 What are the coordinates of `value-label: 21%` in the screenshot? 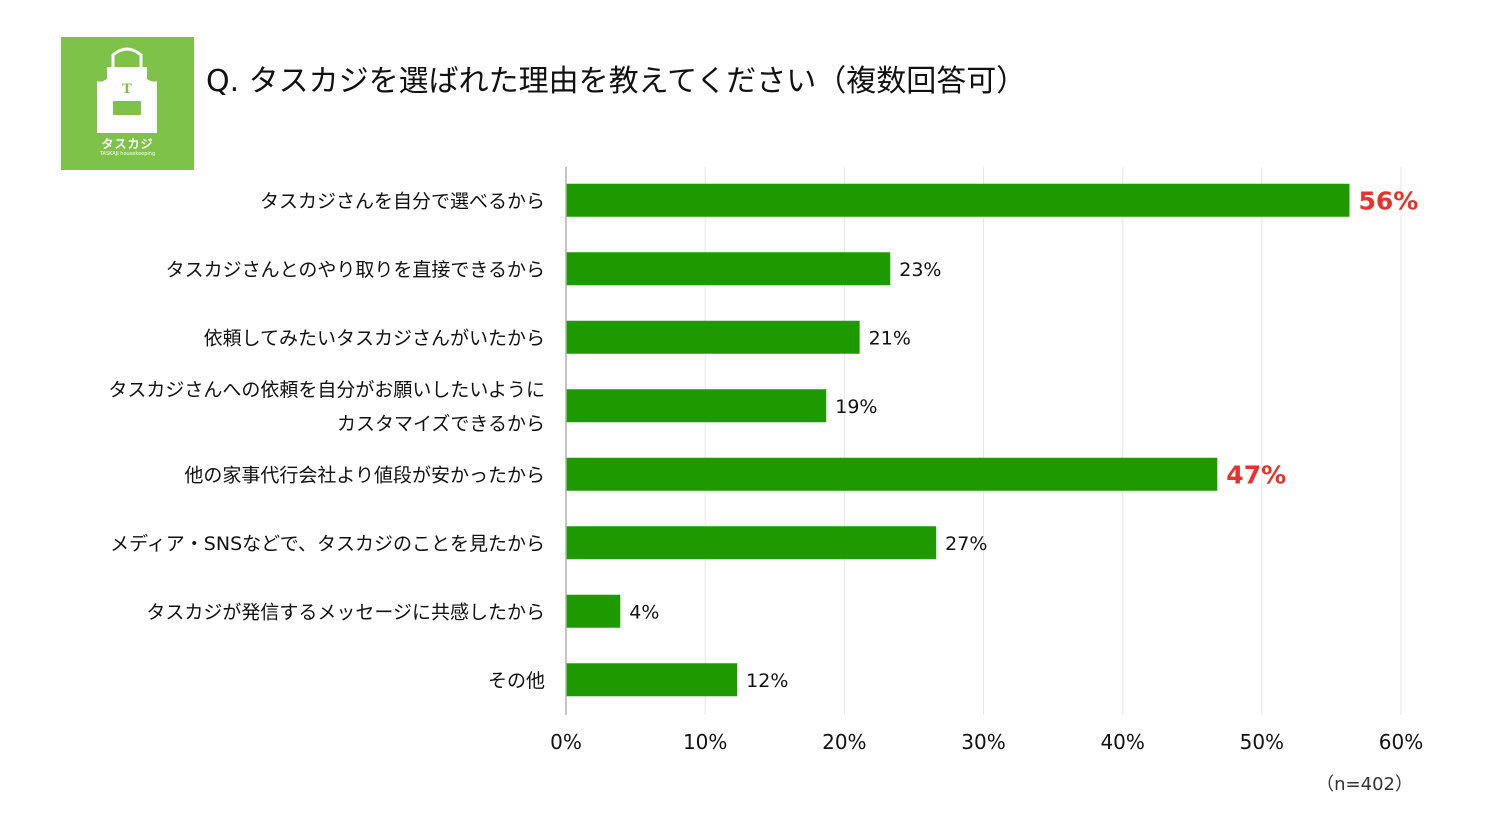 It's located at (890, 338).